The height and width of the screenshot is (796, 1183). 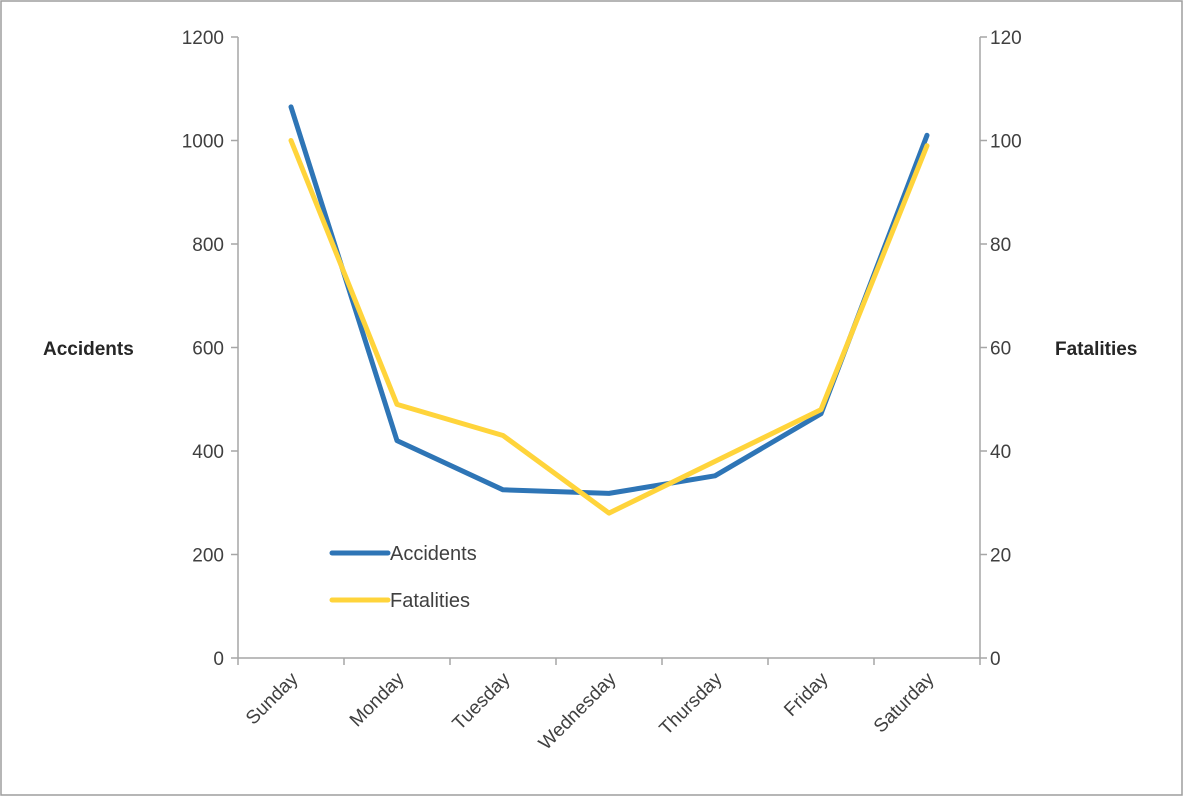 What do you see at coordinates (430, 601) in the screenshot?
I see `legend-label-fatalities: Fatalities` at bounding box center [430, 601].